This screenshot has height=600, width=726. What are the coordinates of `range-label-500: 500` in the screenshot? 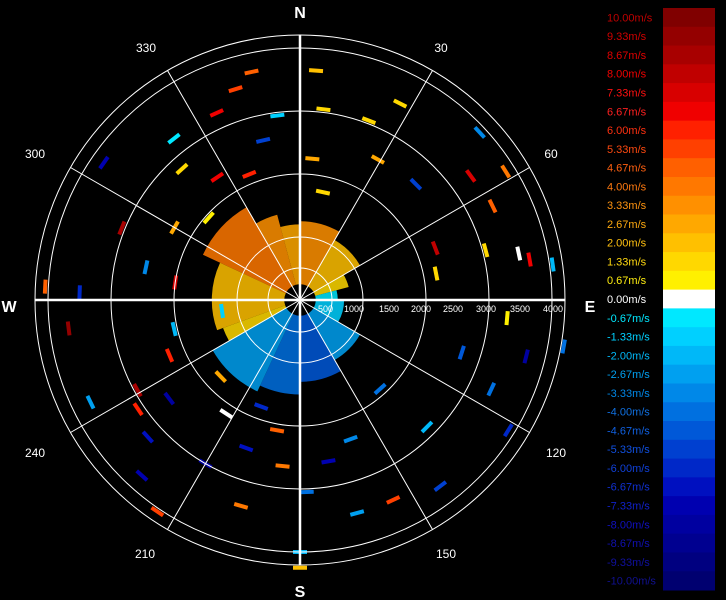 It's located at (325, 309).